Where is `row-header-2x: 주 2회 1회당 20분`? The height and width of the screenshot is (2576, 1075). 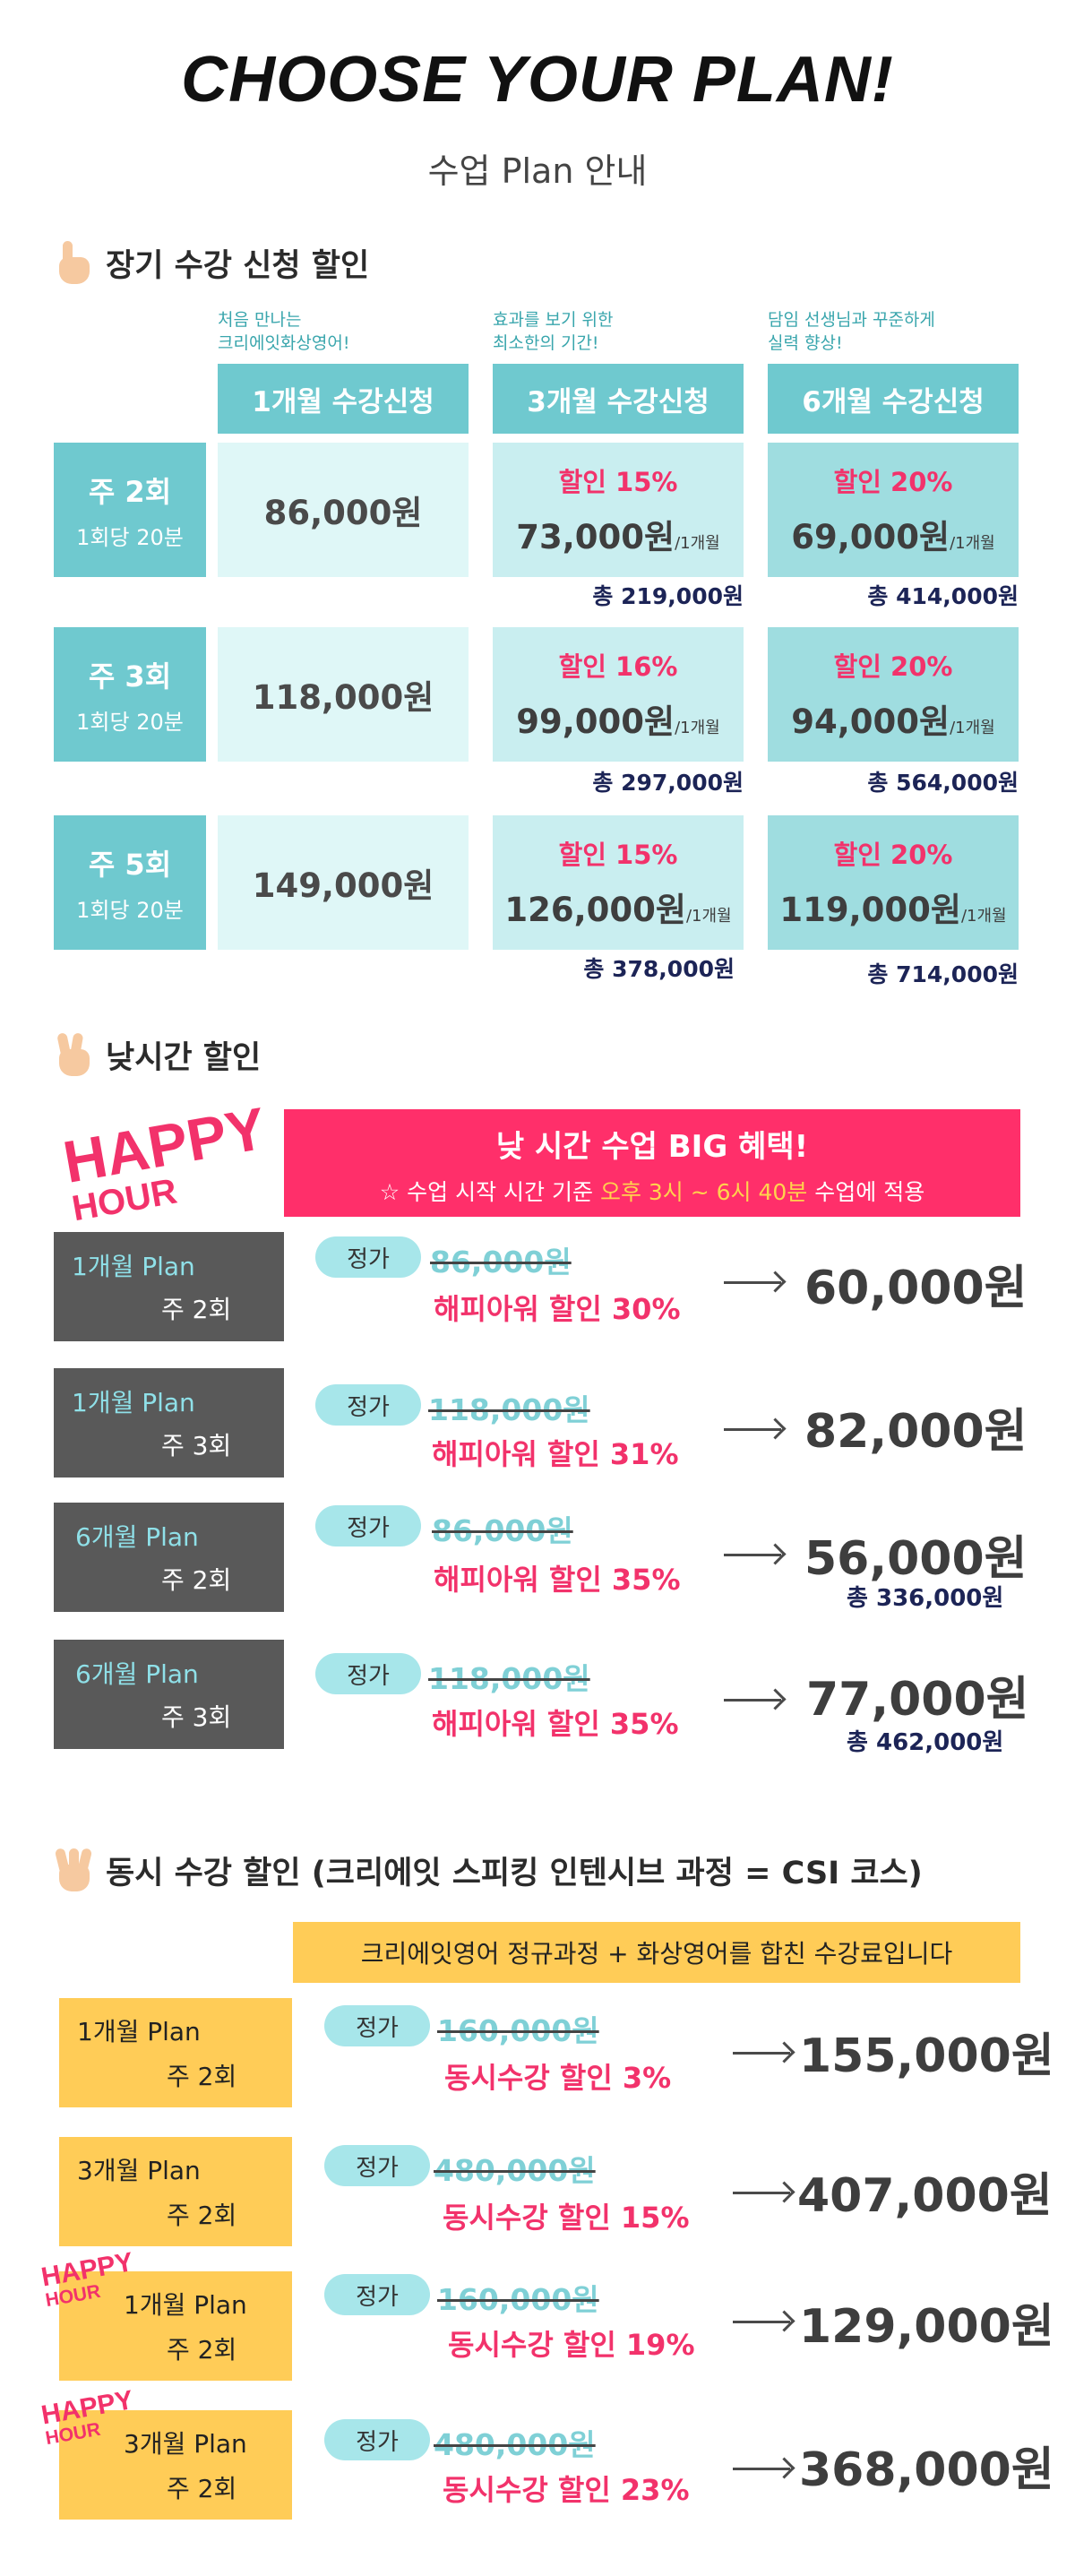 row-header-2x: 주 2회 1회당 20분 is located at coordinates (130, 510).